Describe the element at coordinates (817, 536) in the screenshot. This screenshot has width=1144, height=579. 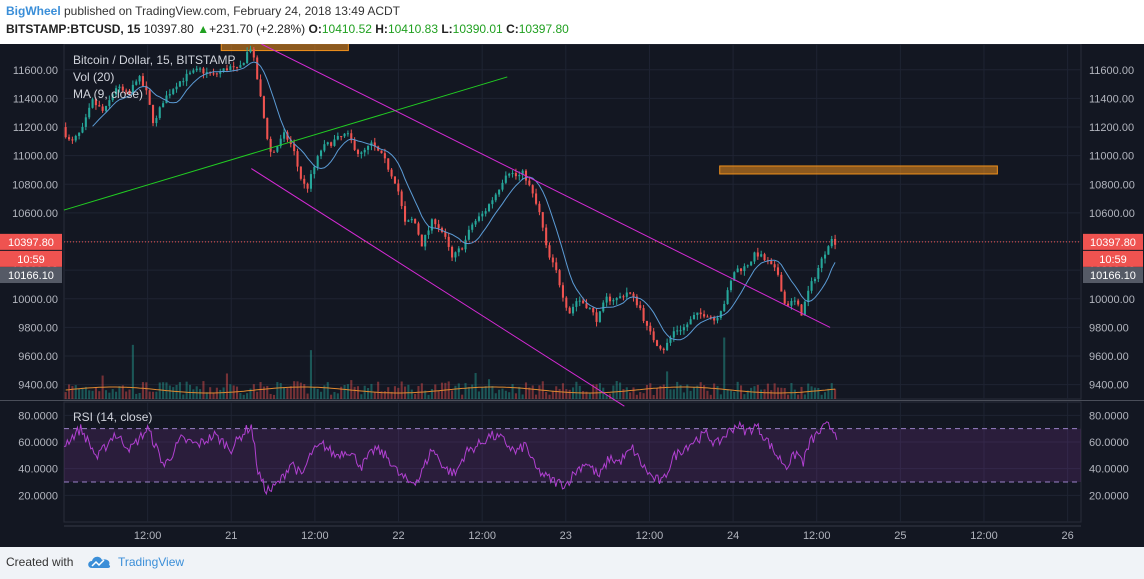
I see `x-tick-label: 12:00` at that location.